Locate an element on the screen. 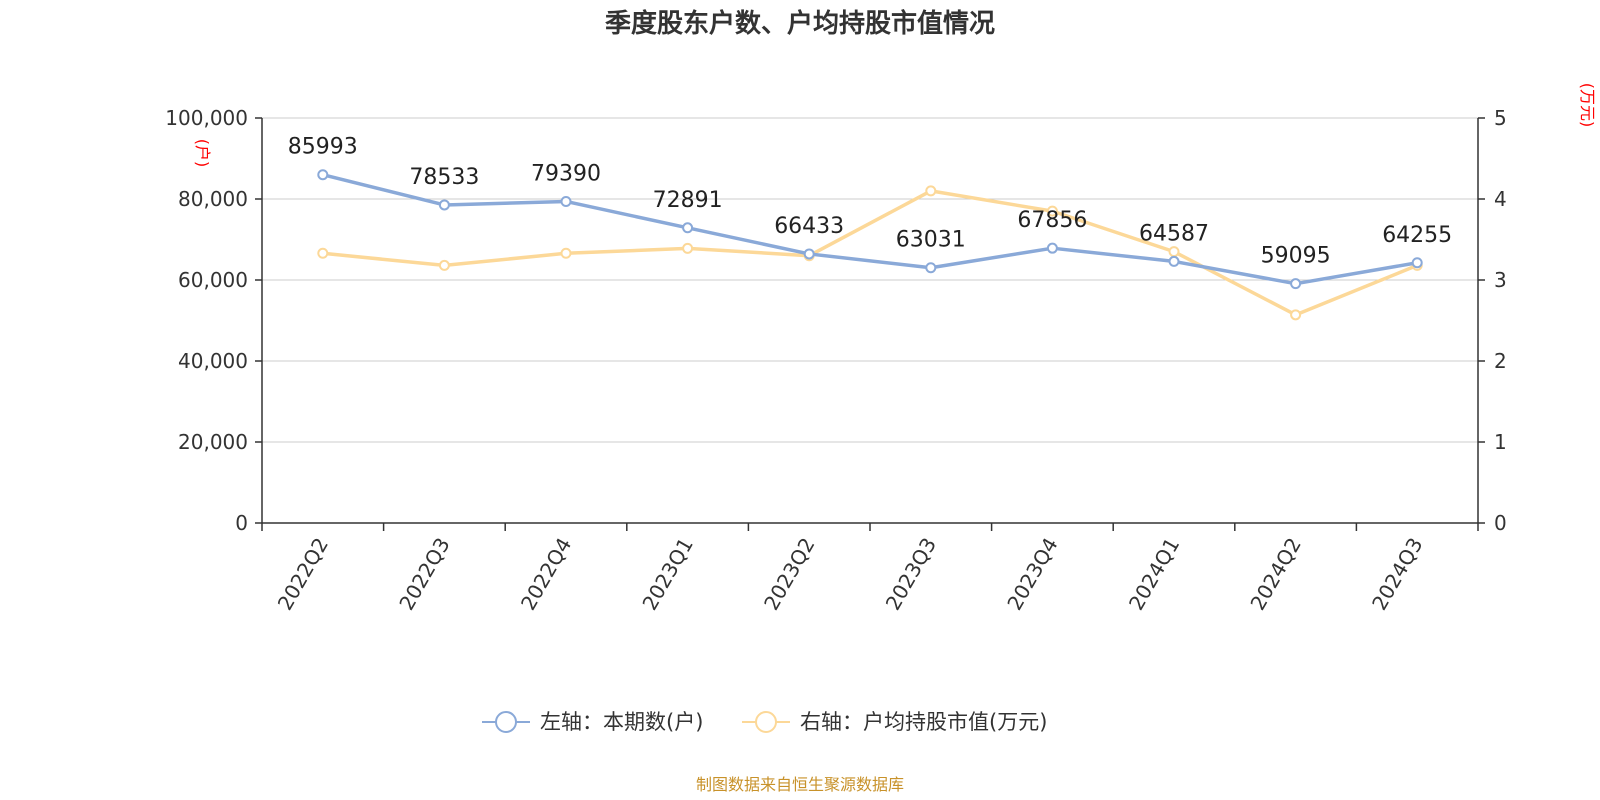 This screenshot has width=1600, height=800. legend-item: 右轴：户均持股市值(万元) is located at coordinates (894, 722).